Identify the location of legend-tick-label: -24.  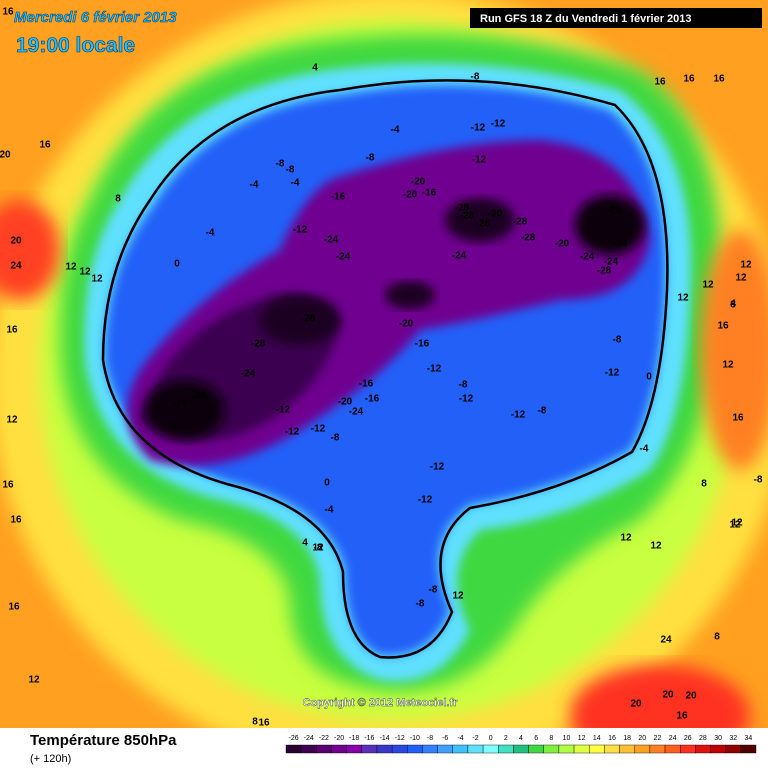
(309, 738).